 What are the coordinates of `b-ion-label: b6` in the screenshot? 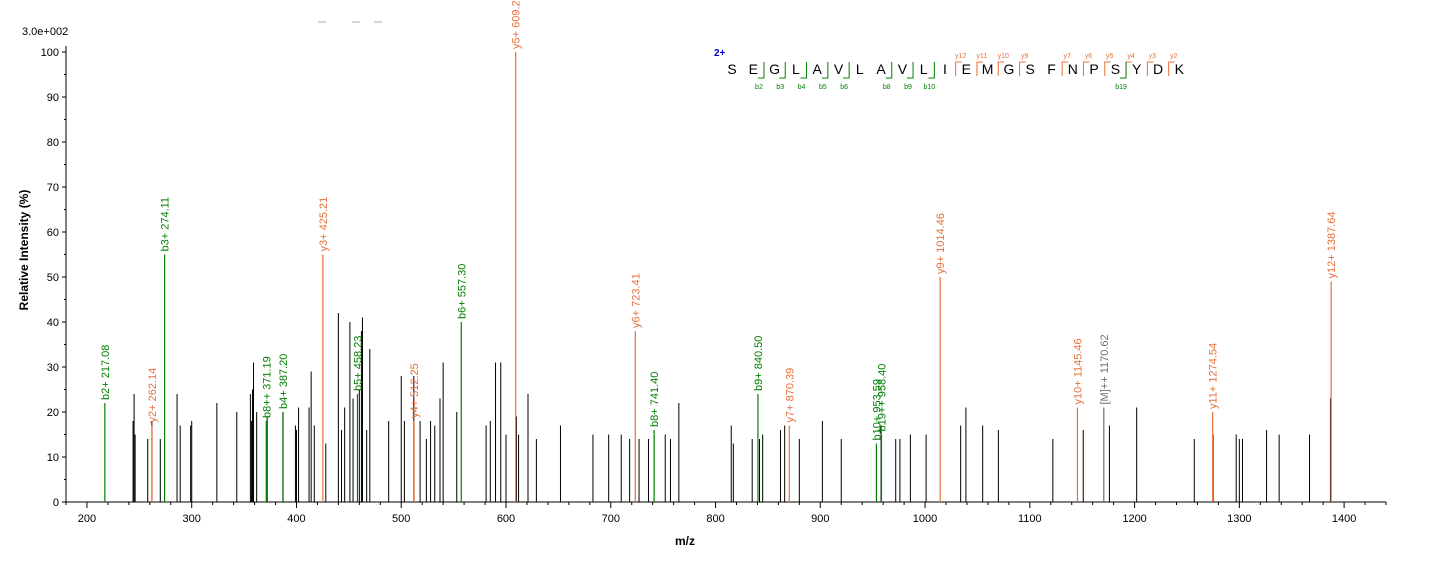 It's located at (844, 87).